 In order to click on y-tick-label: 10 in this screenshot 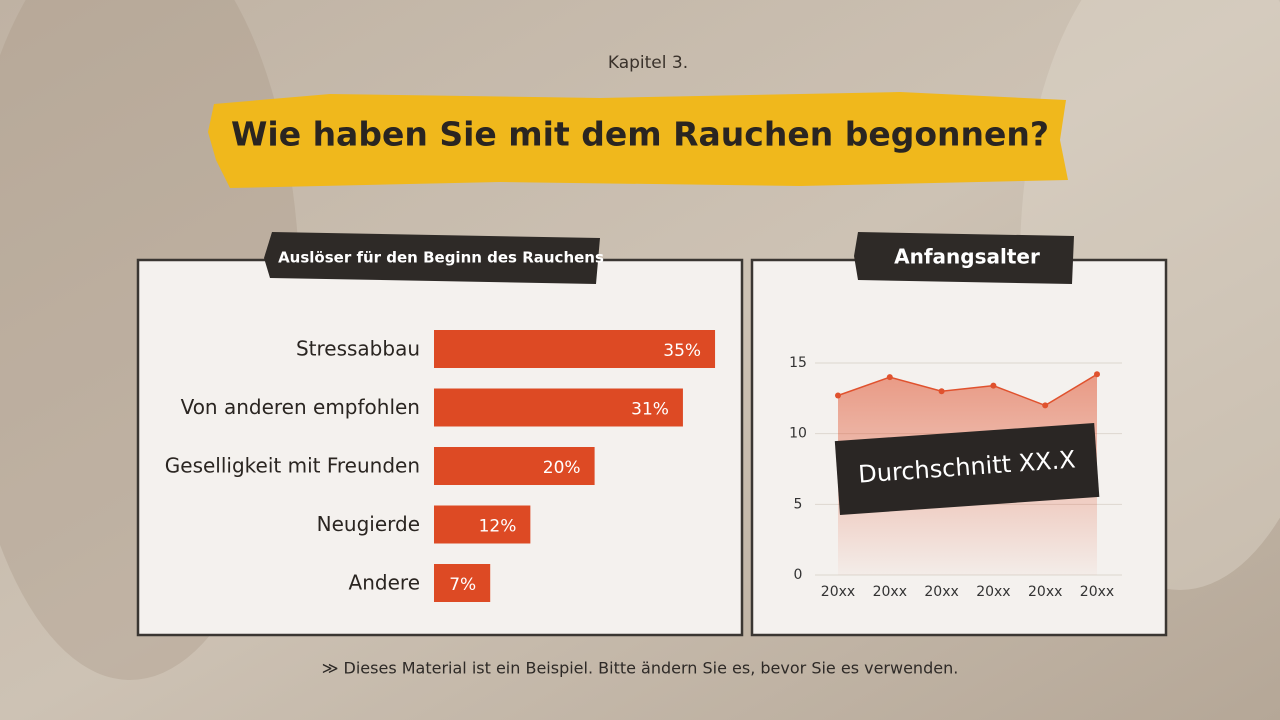, I will do `click(798, 434)`.